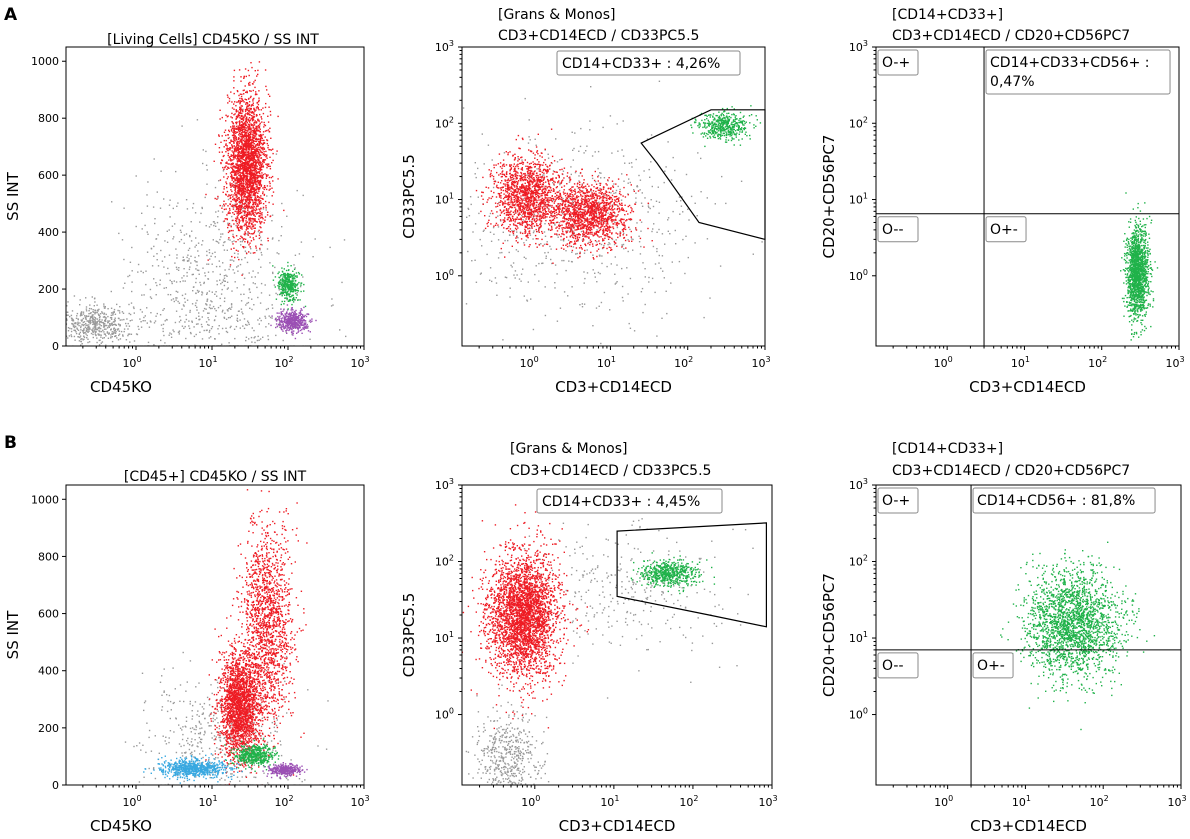 This screenshot has height=839, width=1190. What do you see at coordinates (357, 363) in the screenshot?
I see `x-tick-base: 10` at bounding box center [357, 363].